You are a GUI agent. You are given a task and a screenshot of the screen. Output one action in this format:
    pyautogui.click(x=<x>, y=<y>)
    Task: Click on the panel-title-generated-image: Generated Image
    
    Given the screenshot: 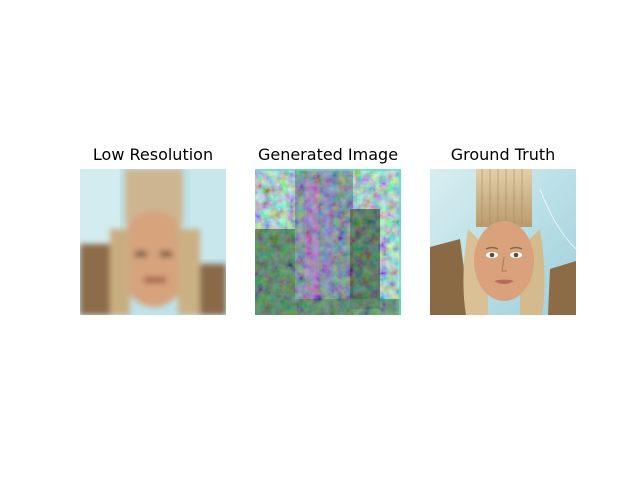 What is the action you would take?
    pyautogui.click(x=328, y=154)
    